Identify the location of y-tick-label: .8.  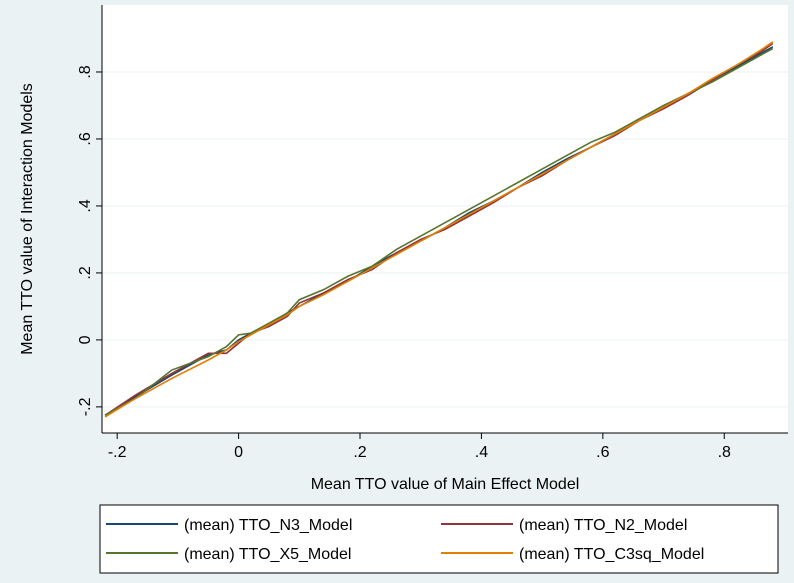
(85, 71).